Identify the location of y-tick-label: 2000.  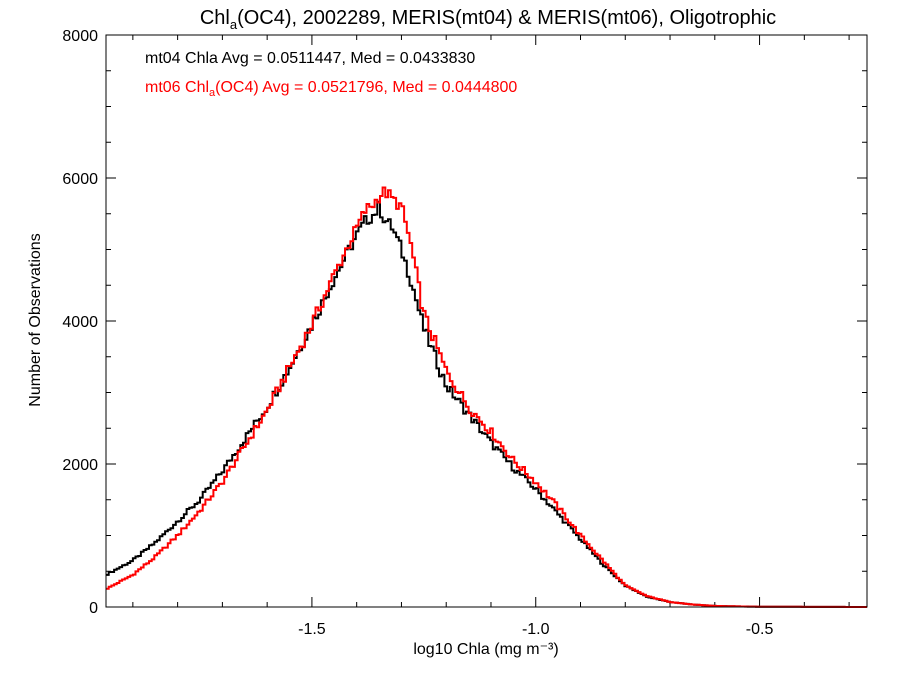
(80, 465).